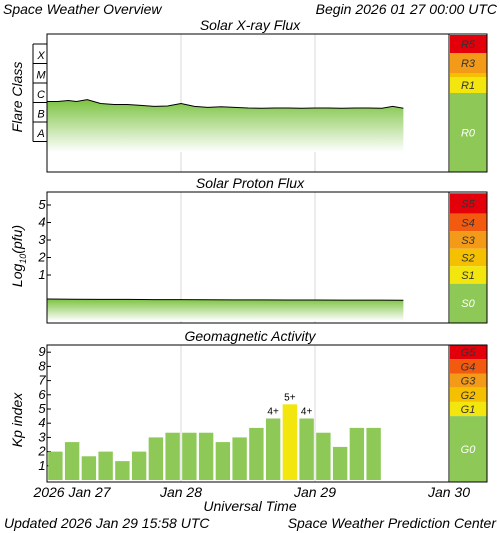 The image size is (500, 533). Describe the element at coordinates (393, 523) in the screenshot. I see `center-name: Space Weather Prediction Center` at that location.